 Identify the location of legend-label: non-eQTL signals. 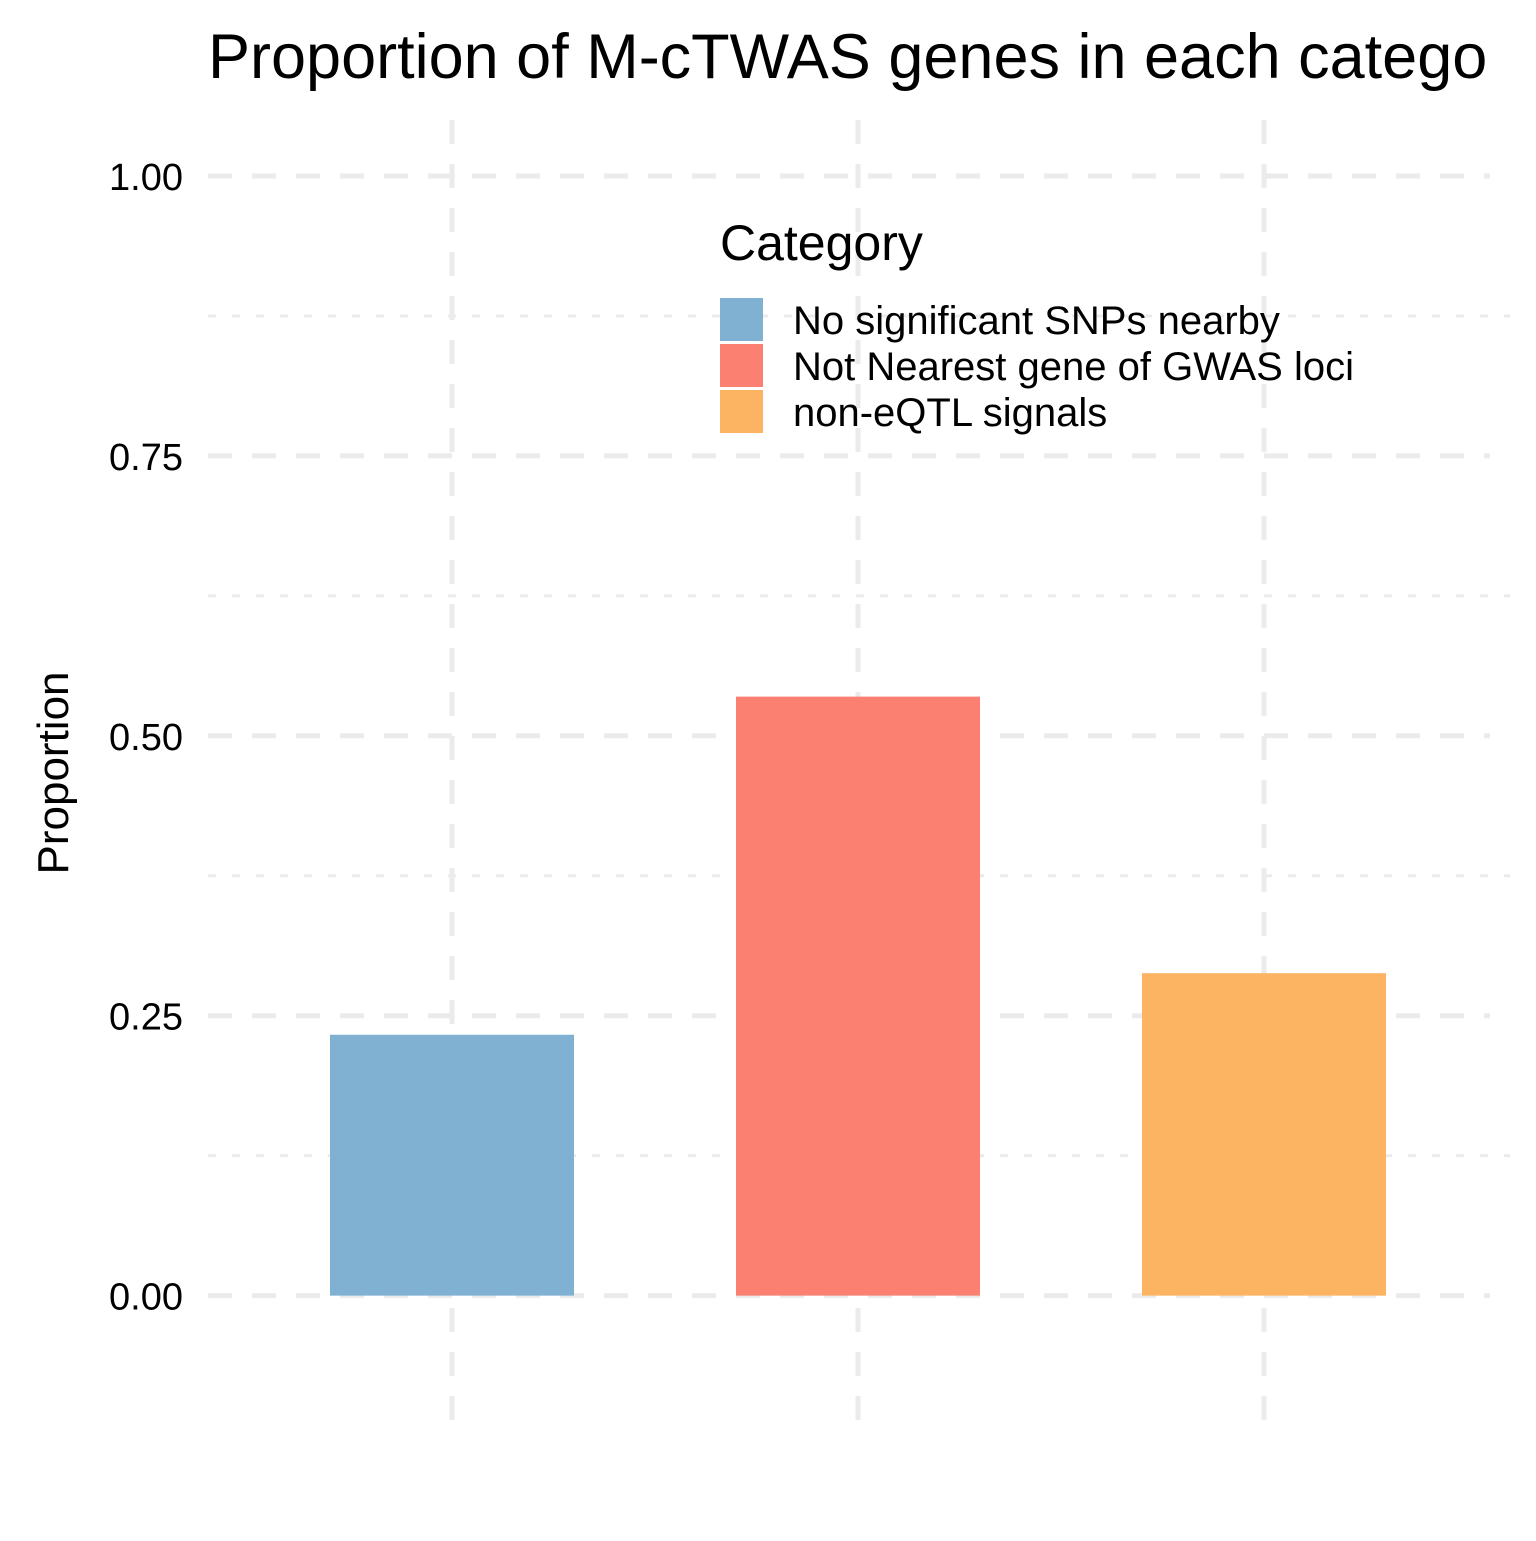
(950, 413).